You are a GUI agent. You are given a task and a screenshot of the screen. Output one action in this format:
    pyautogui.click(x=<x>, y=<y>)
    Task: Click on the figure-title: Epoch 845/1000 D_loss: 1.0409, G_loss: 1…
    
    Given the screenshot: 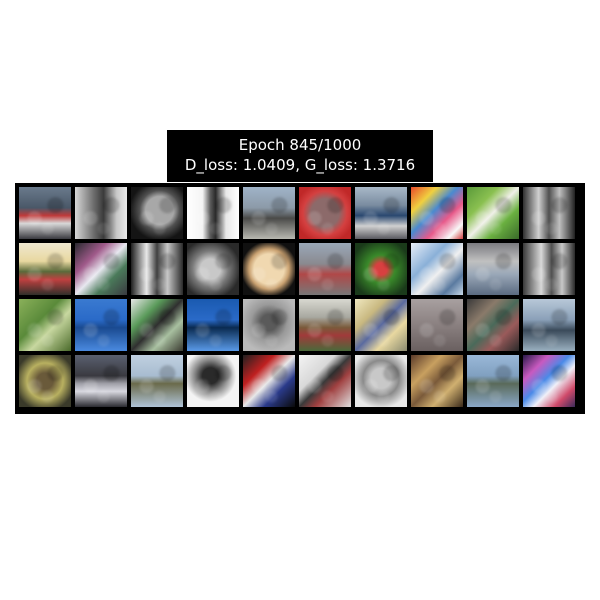 What is the action you would take?
    pyautogui.click(x=300, y=156)
    